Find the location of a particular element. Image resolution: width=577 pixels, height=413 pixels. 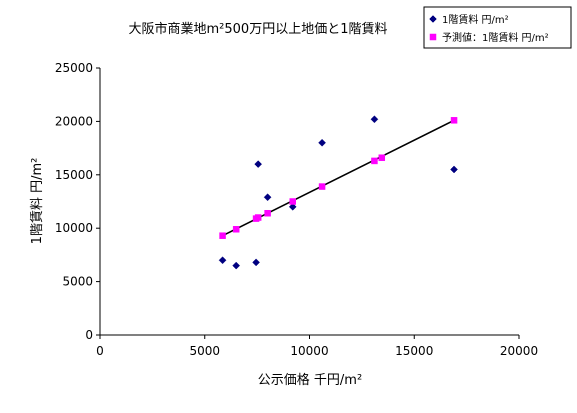

legend-label-2: 予測値：1階賃料 円/m² is located at coordinates (495, 37).